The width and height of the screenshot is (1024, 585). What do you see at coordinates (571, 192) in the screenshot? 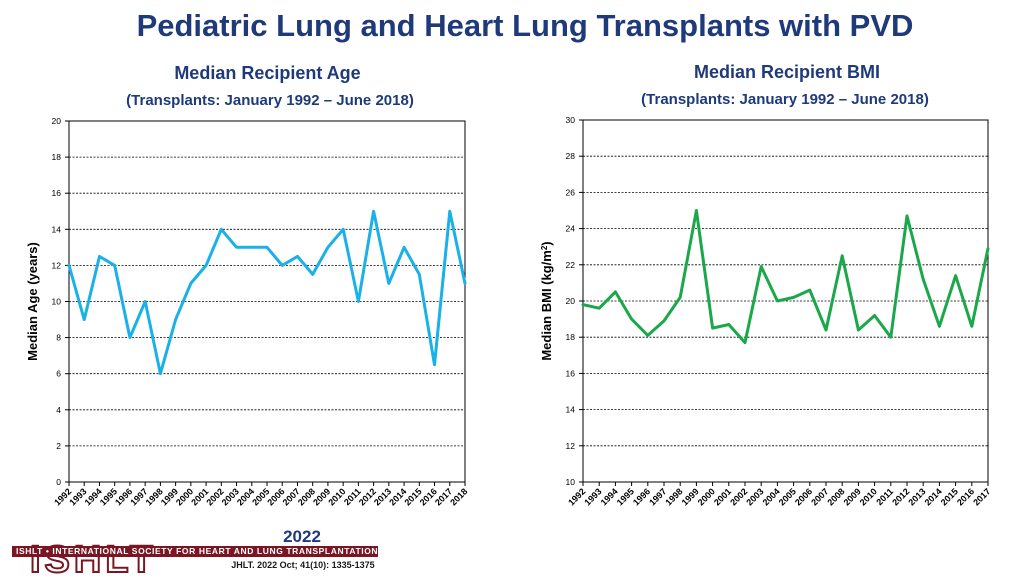
I see `bmi-y-tick-label: 26` at bounding box center [571, 192].